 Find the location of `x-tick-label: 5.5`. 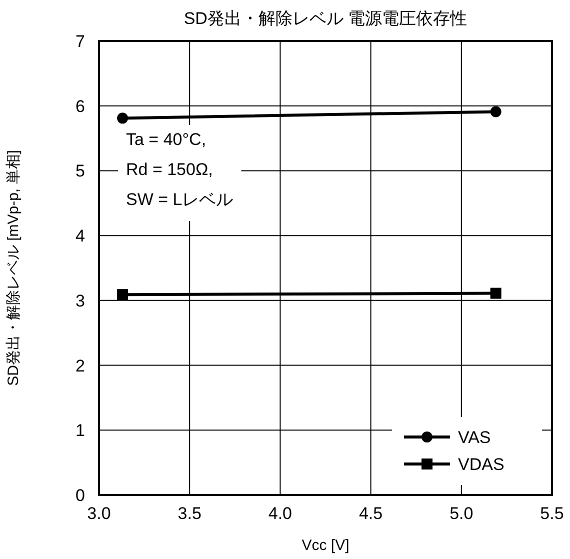

x-tick-label: 5.5 is located at coordinates (552, 513).